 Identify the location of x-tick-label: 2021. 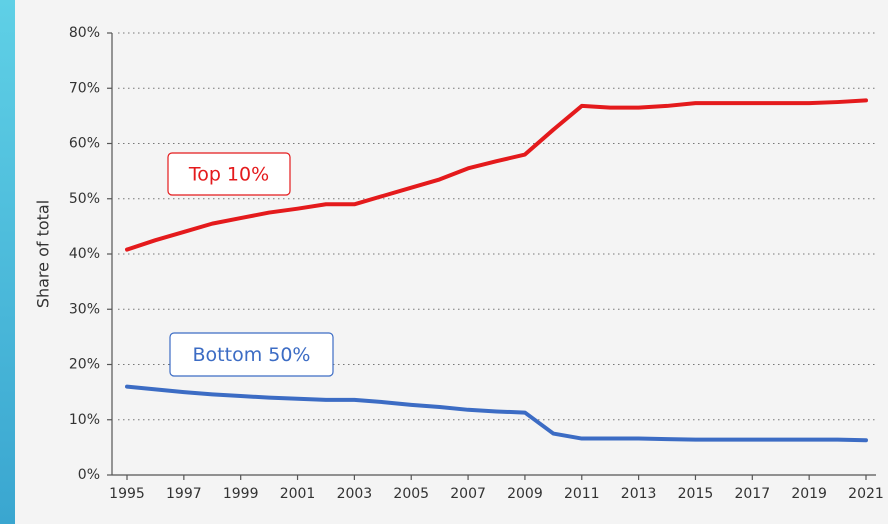
(866, 494).